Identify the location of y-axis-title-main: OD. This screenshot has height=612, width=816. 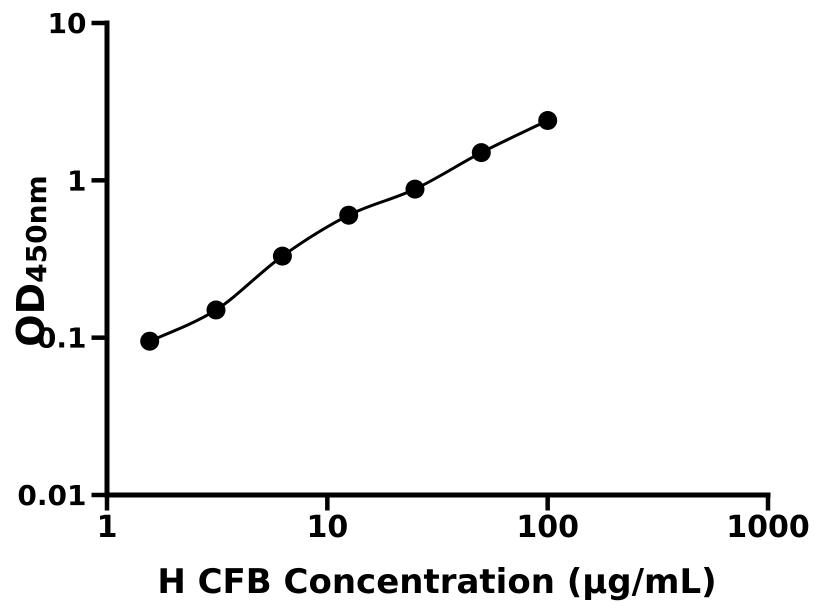
(31, 315).